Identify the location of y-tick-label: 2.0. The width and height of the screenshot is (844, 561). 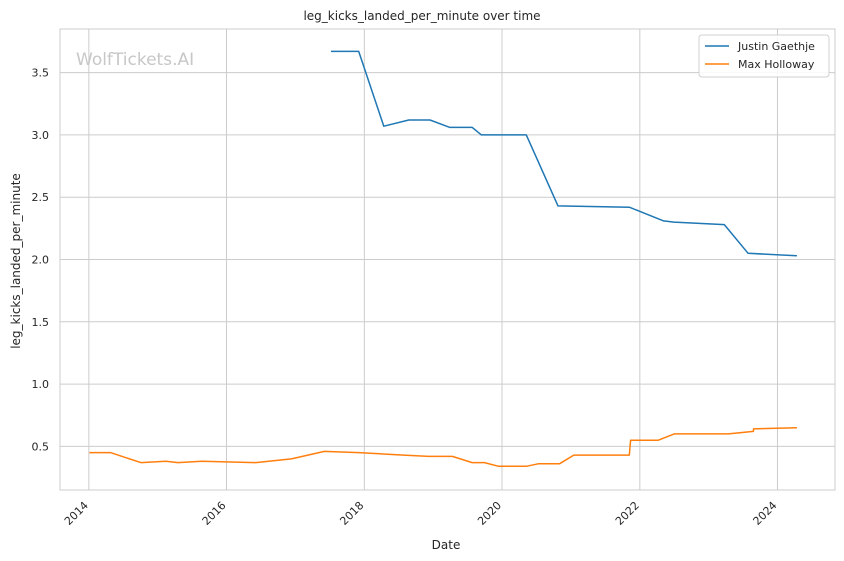
(41, 260).